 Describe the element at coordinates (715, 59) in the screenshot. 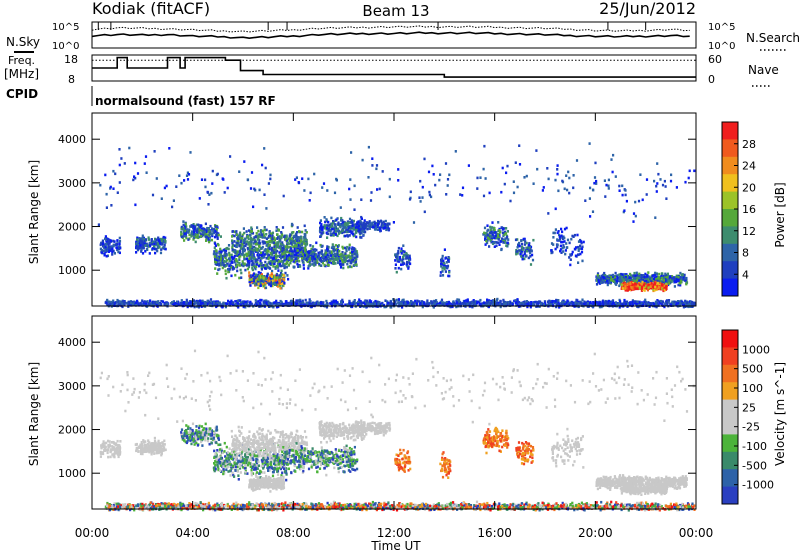

I see `nave-tick-top: 60` at that location.